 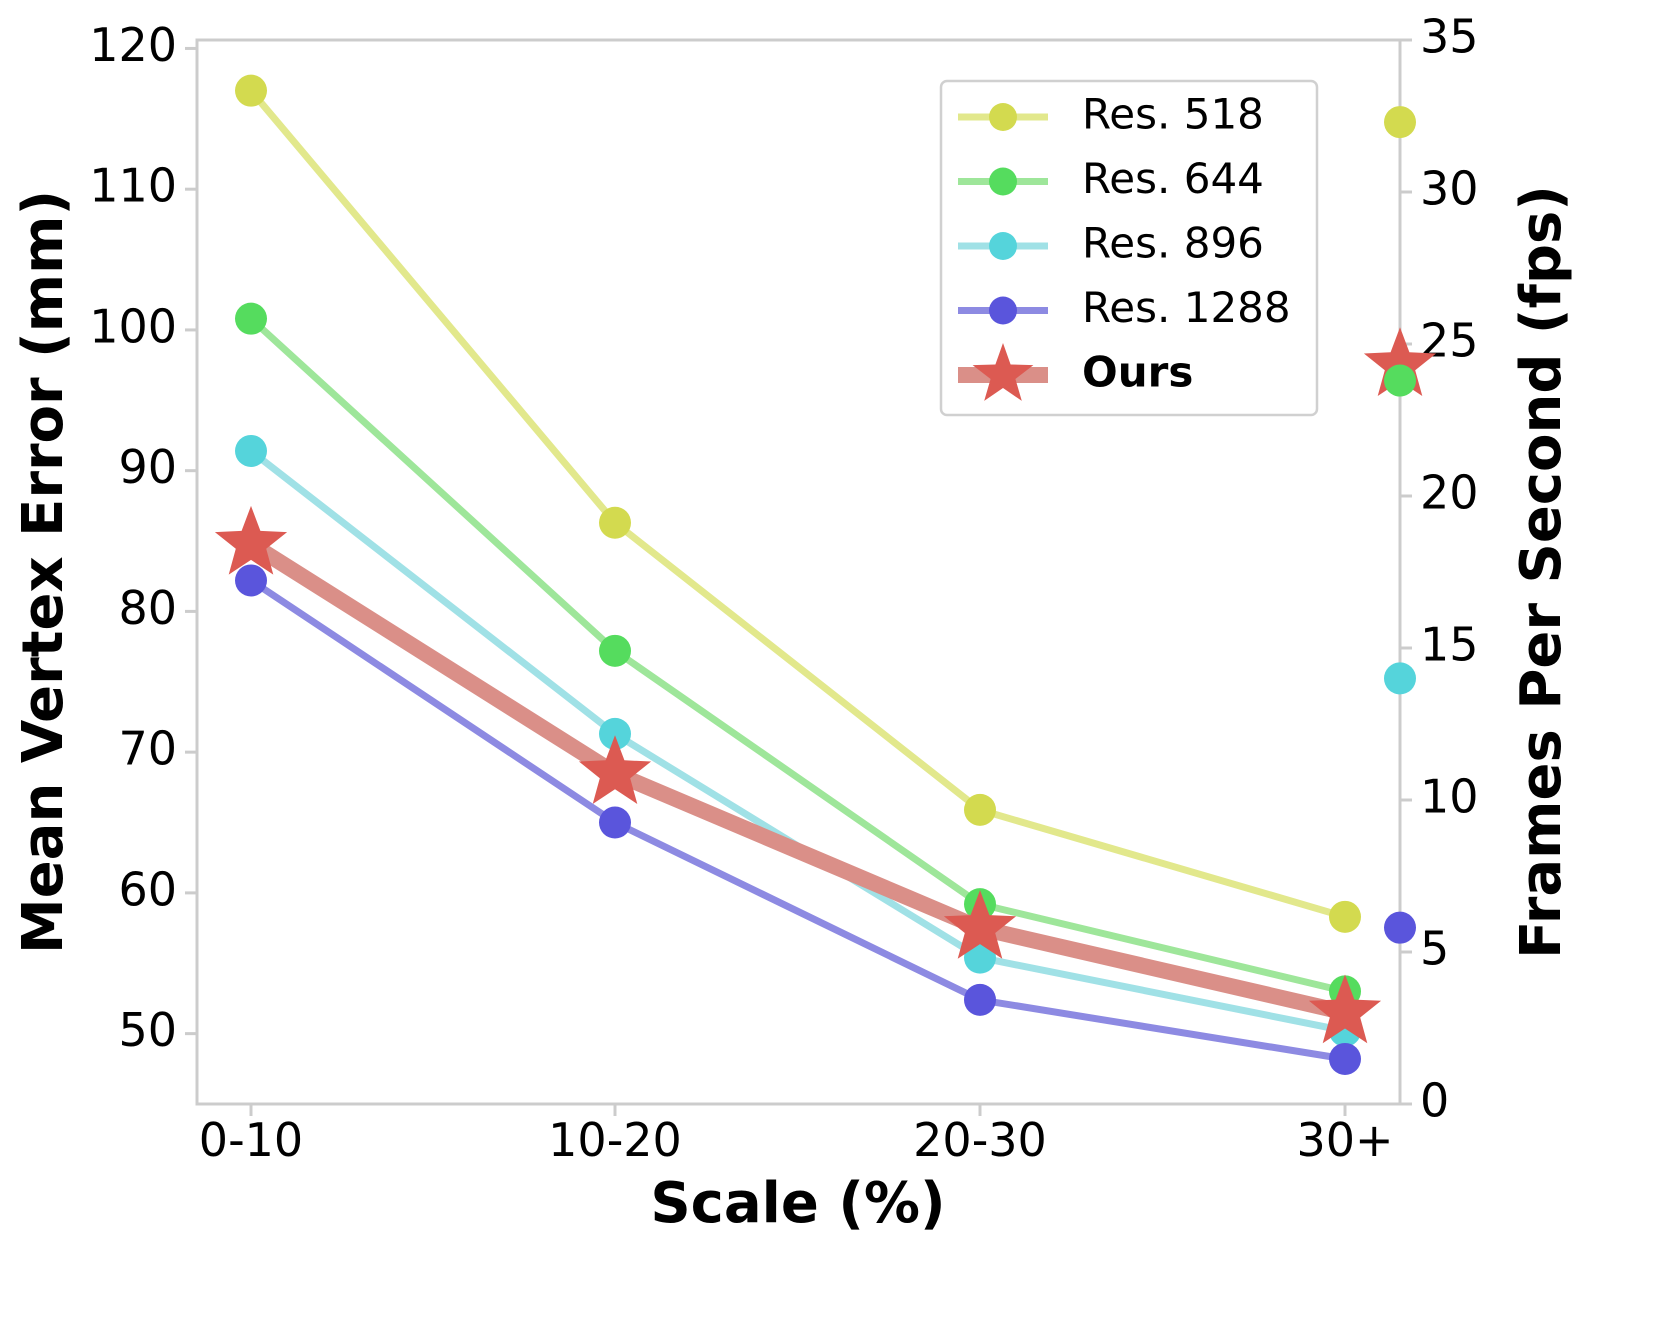 I want to click on y-tick-label: 120, so click(x=133, y=45).